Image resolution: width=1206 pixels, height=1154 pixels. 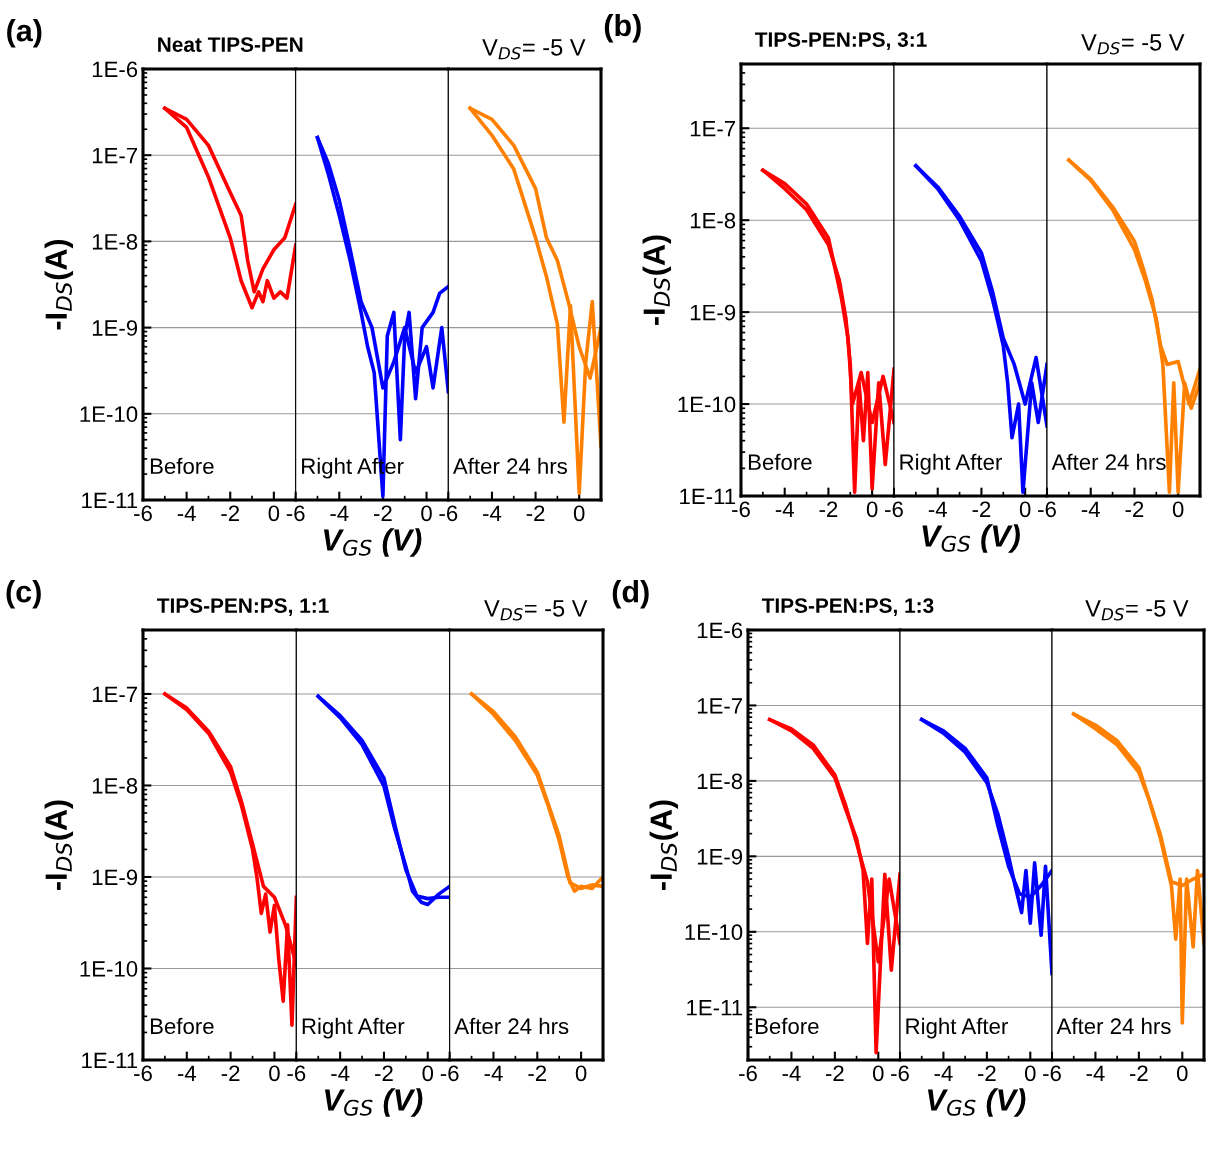 I want to click on text: (d), so click(x=630, y=594).